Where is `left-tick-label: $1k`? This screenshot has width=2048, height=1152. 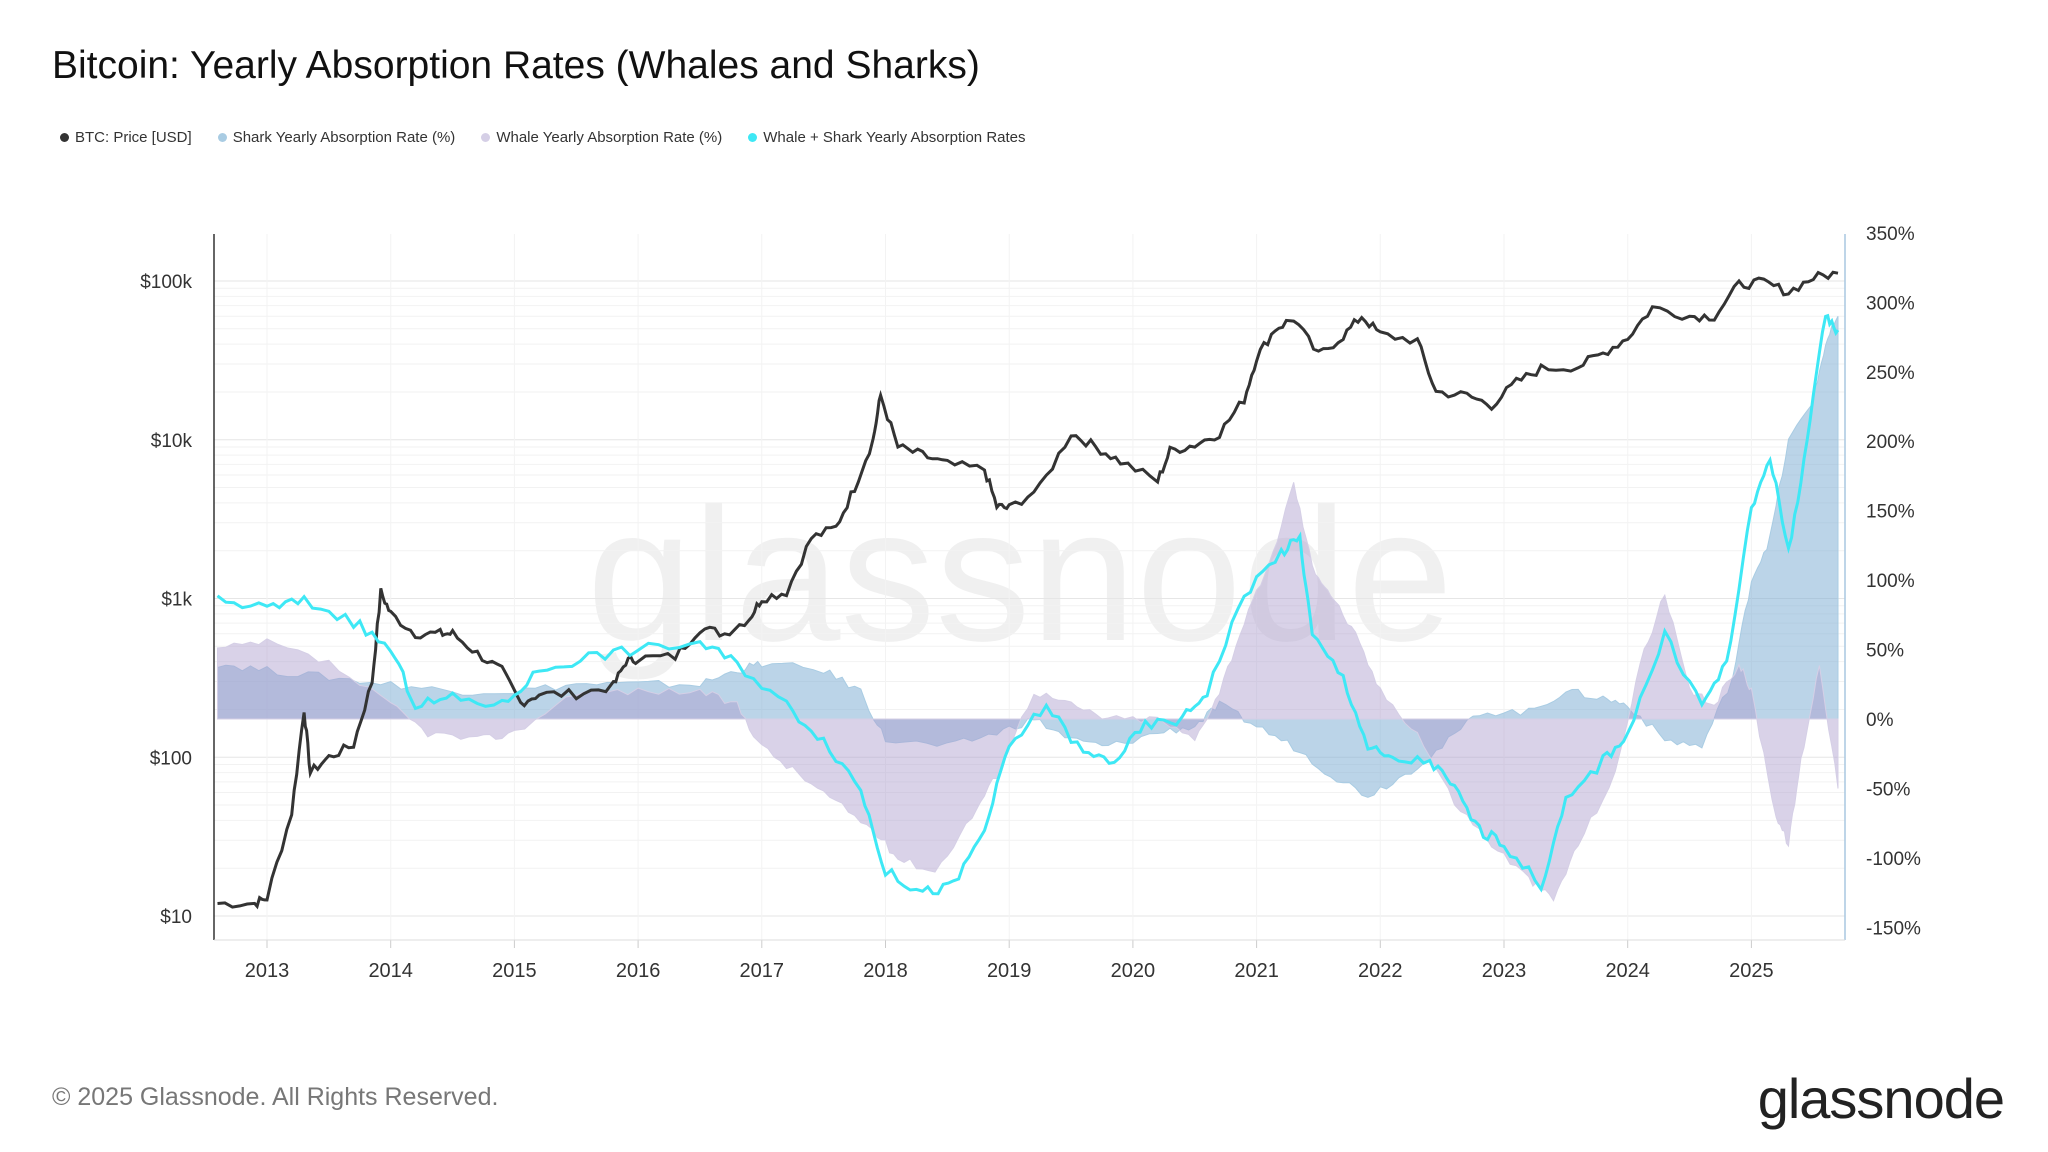
left-tick-label: $1k is located at coordinates (176, 600).